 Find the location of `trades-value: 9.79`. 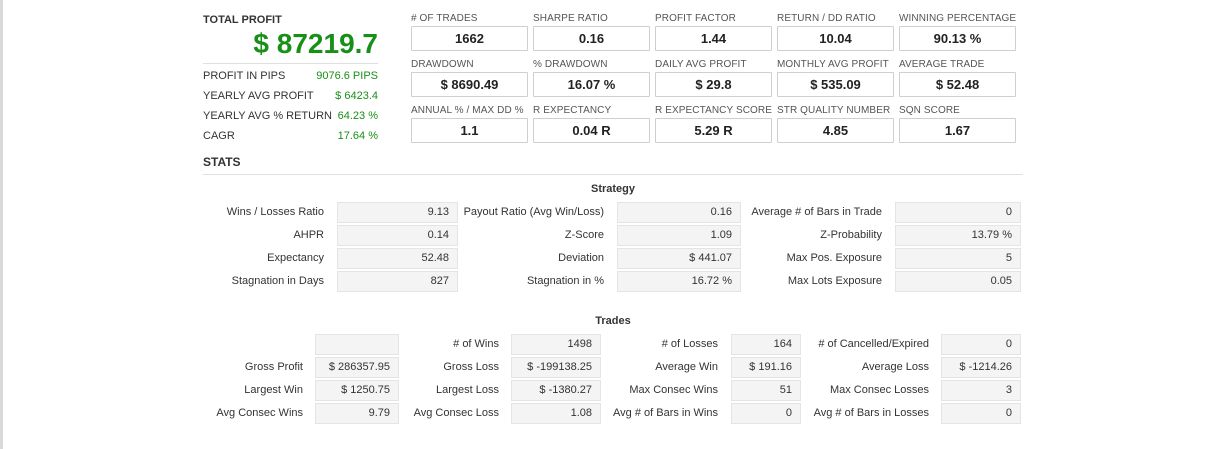

trades-value: 9.79 is located at coordinates (357, 413).